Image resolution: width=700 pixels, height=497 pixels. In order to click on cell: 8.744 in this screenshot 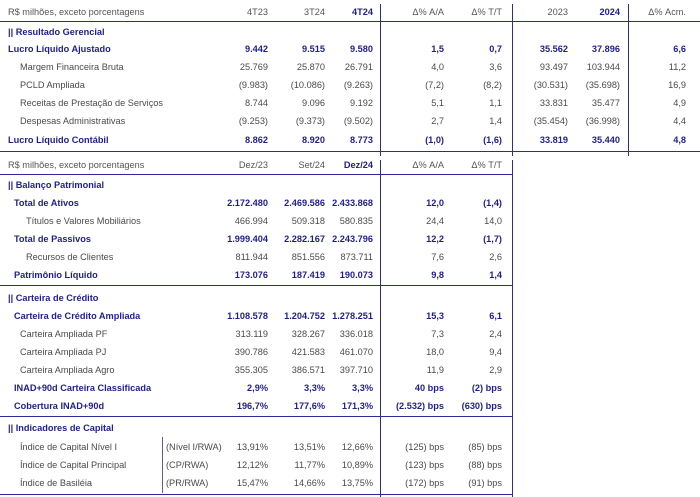, I will do `click(256, 103)`.